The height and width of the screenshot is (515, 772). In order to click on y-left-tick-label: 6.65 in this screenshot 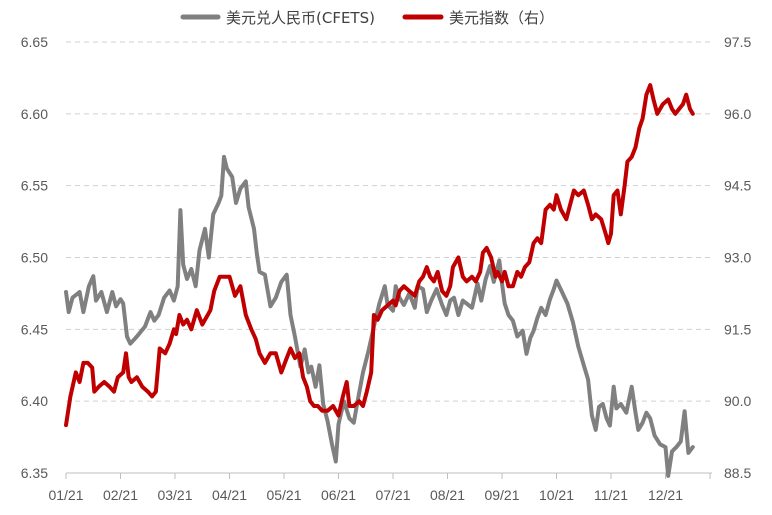, I will do `click(34, 42)`.